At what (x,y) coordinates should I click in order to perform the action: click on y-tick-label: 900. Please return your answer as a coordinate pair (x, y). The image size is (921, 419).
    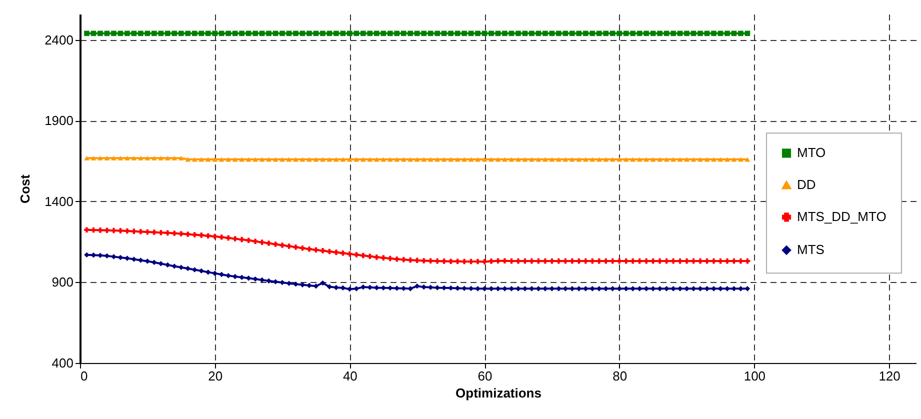
    Looking at the image, I should click on (63, 282).